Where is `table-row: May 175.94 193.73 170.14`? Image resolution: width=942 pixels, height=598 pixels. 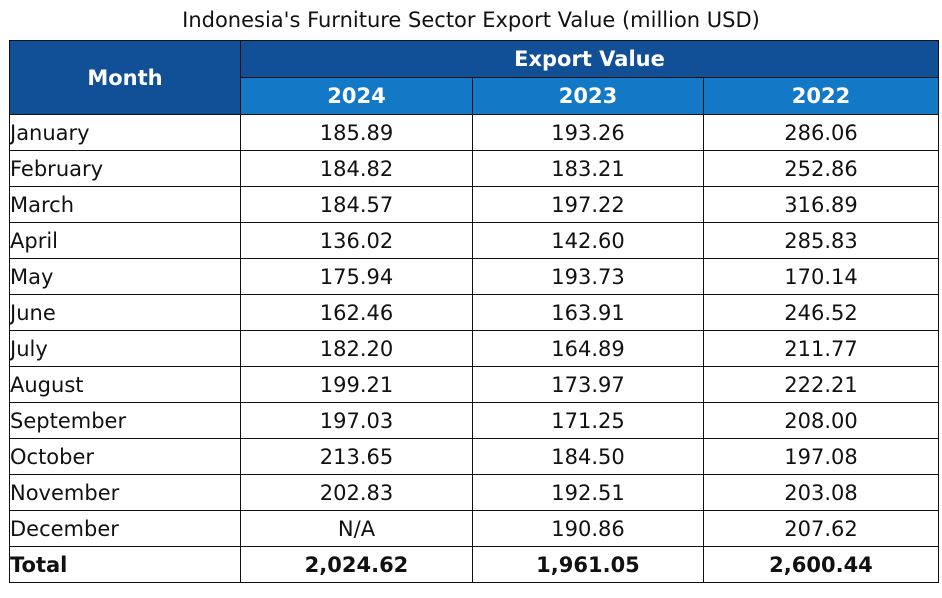
table-row: May 175.94 193.73 170.14 is located at coordinates (474, 276).